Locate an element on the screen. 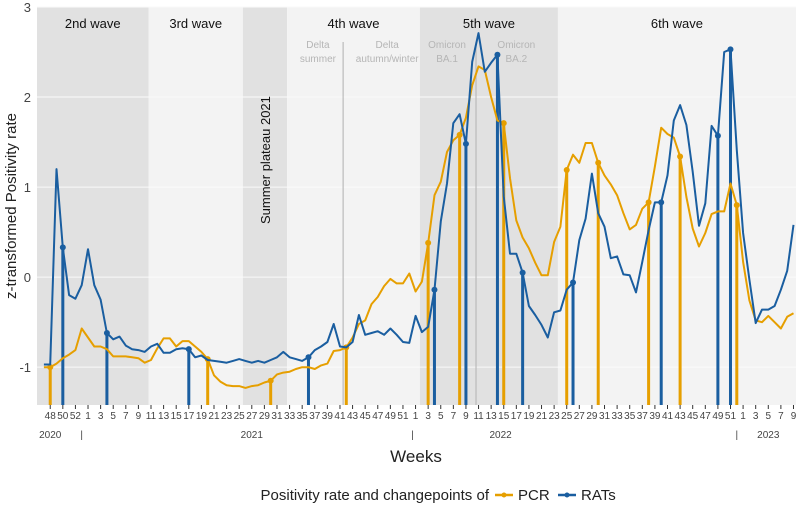  legend-pcr-label: PCR is located at coordinates (534, 495).